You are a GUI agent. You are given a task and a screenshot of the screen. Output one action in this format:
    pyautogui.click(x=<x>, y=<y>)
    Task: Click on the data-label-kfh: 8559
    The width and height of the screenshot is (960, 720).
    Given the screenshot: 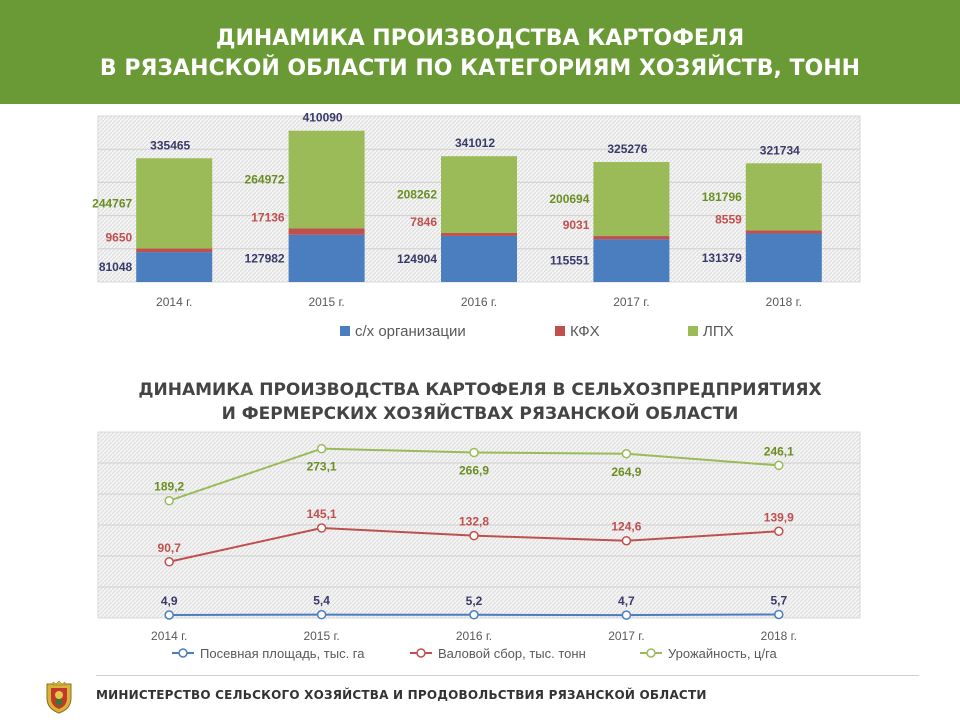 What is the action you would take?
    pyautogui.click(x=728, y=219)
    